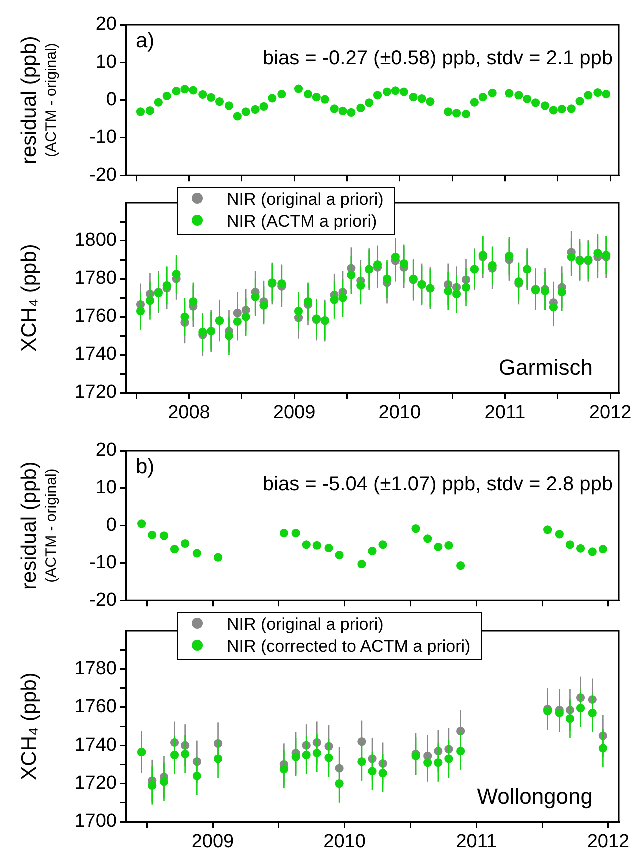 The height and width of the screenshot is (860, 638). I want to click on y-axis-title: residual (ppb) (ACTM - original), so click(39, 100).